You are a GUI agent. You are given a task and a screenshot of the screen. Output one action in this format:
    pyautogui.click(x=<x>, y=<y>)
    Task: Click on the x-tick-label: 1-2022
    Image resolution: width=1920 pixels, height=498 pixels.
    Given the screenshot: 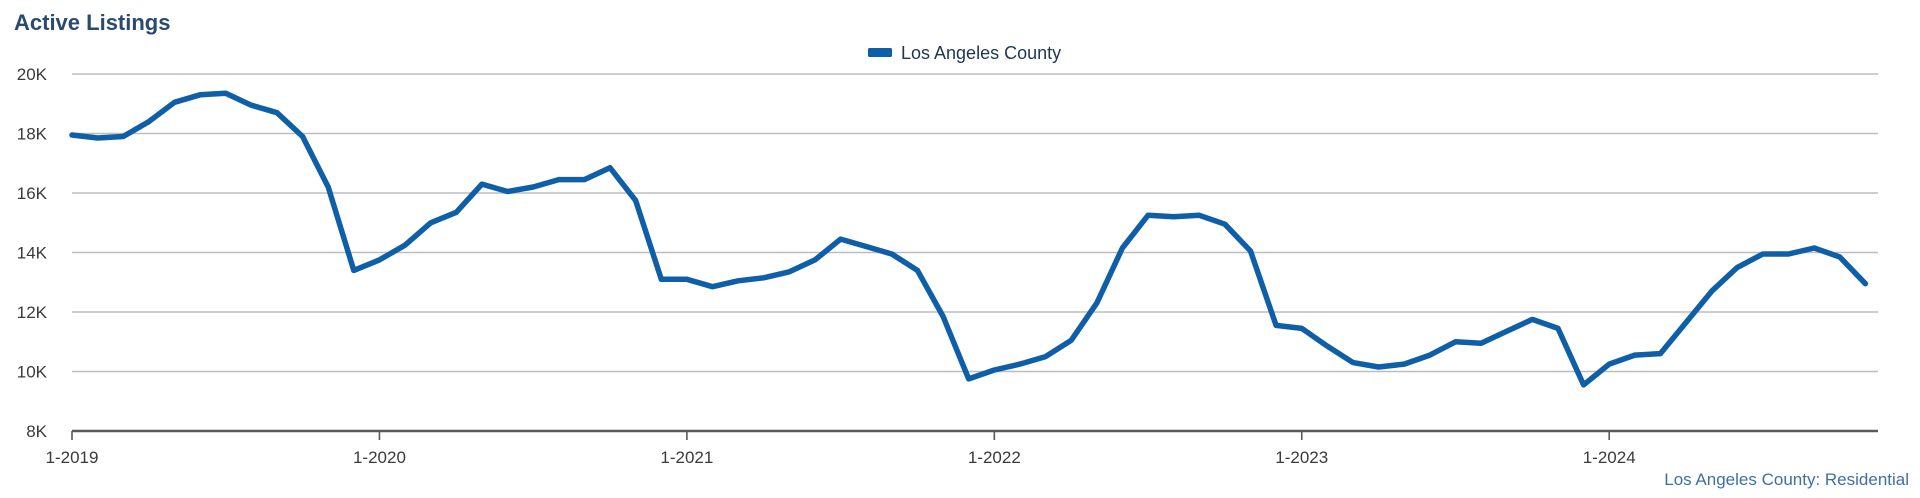 What is the action you would take?
    pyautogui.click(x=994, y=457)
    